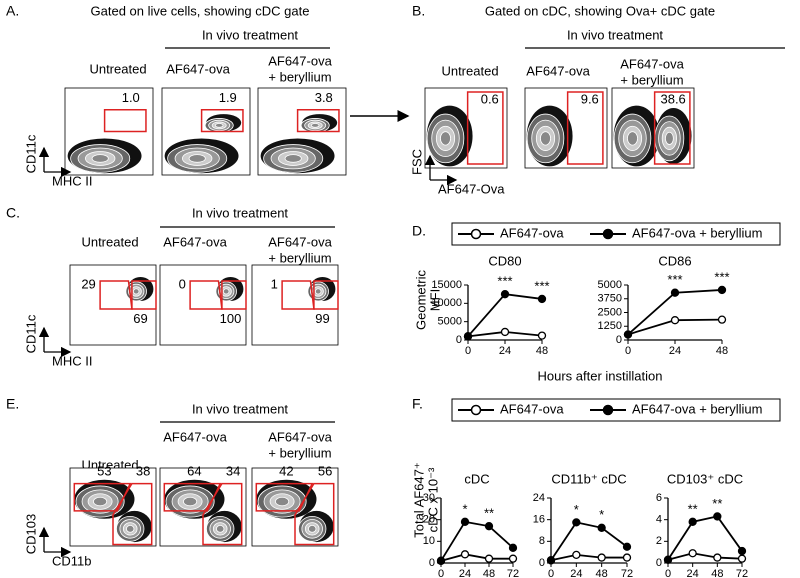 This screenshot has height=578, width=800. I want to click on x-axis-label: CD11b, so click(72, 560).